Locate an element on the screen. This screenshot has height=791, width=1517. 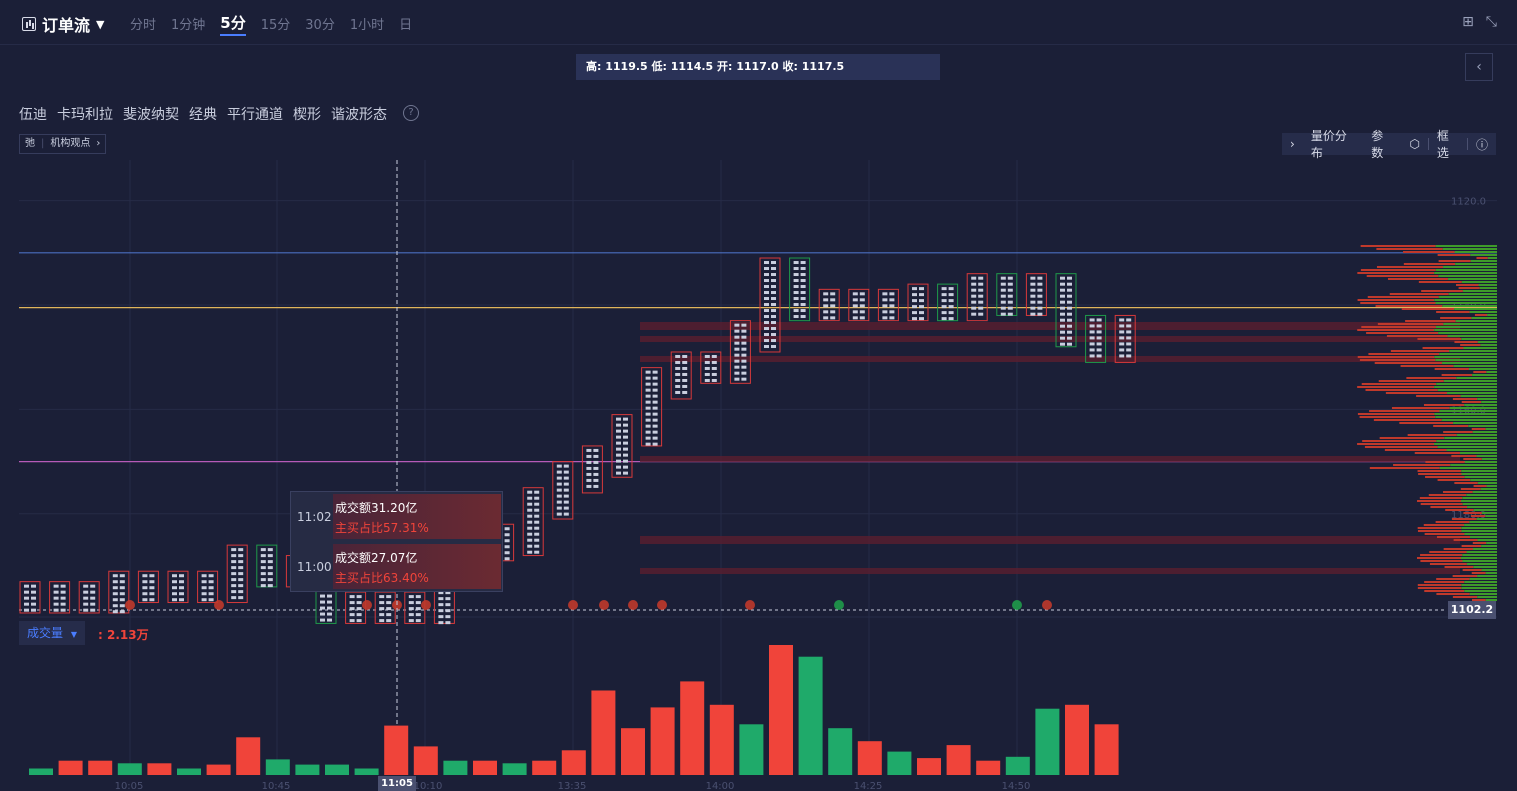
tab-period-0: 分时 is located at coordinates (143, 25).